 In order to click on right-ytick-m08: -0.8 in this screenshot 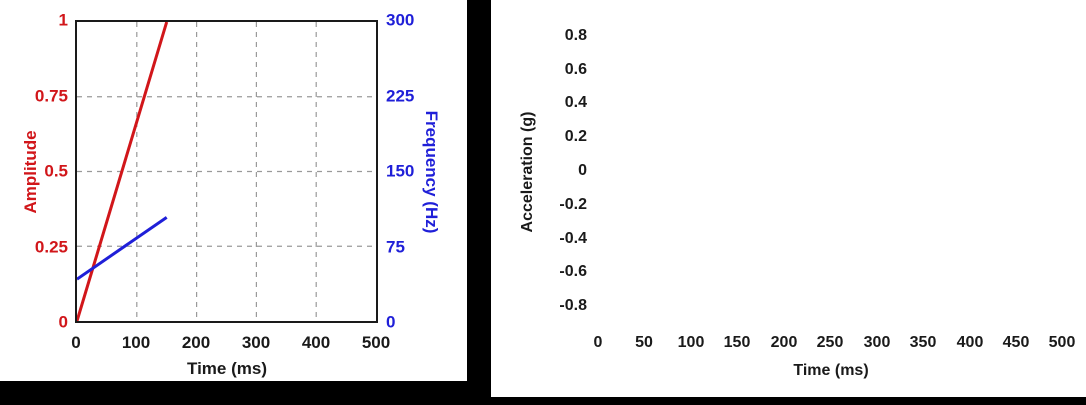, I will do `click(573, 305)`.